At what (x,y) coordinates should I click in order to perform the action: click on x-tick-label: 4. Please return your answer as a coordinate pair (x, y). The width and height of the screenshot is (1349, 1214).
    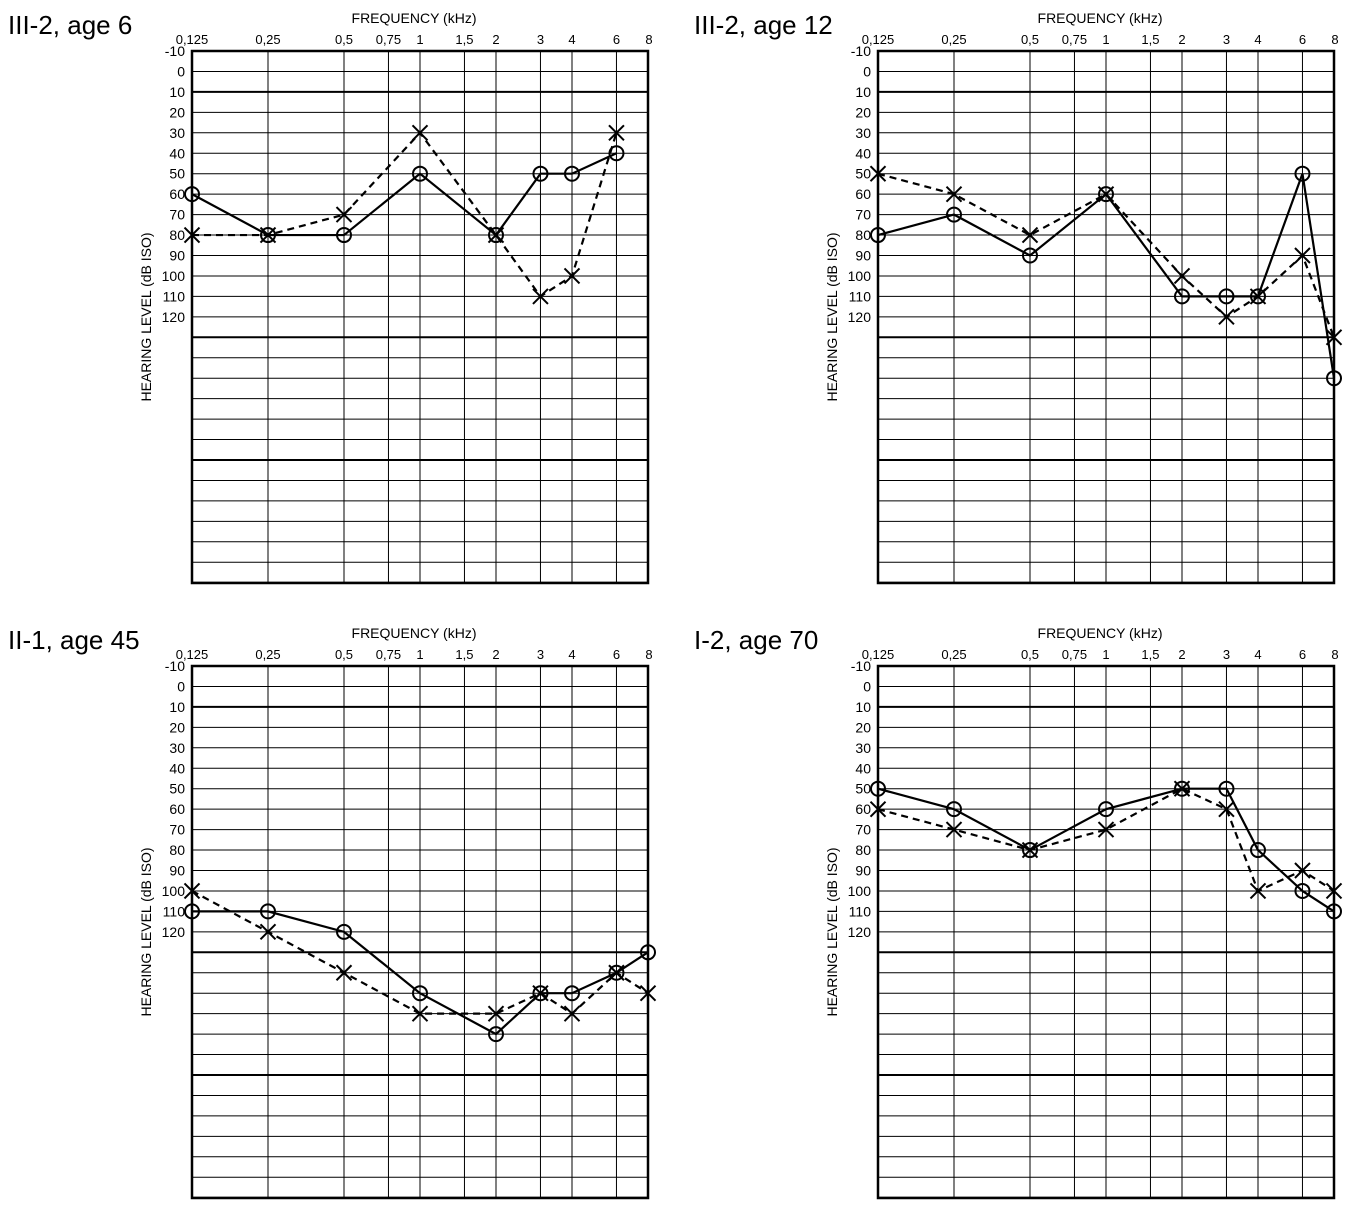
    Looking at the image, I should click on (1257, 39).